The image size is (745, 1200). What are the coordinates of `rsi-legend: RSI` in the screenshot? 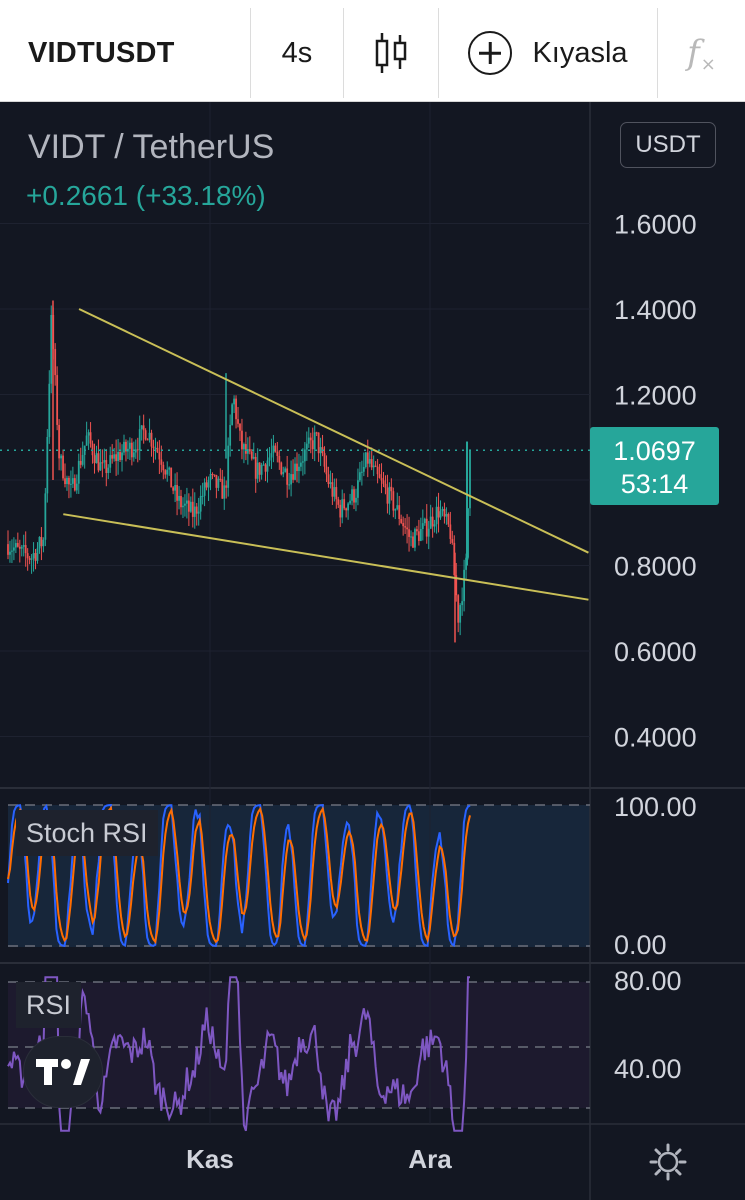 It's located at (49, 1005).